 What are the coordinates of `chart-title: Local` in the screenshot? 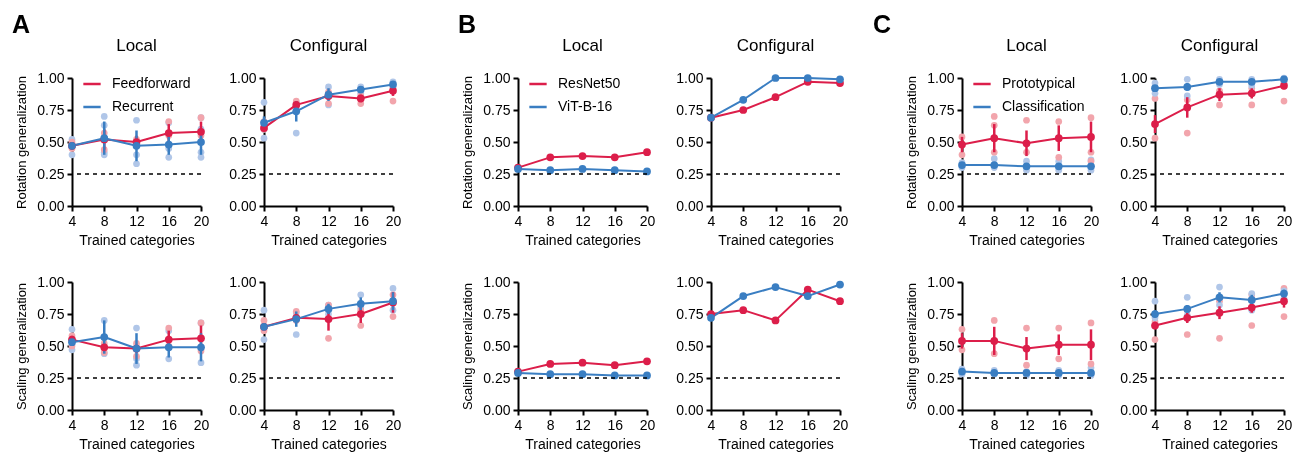 It's located at (582, 45).